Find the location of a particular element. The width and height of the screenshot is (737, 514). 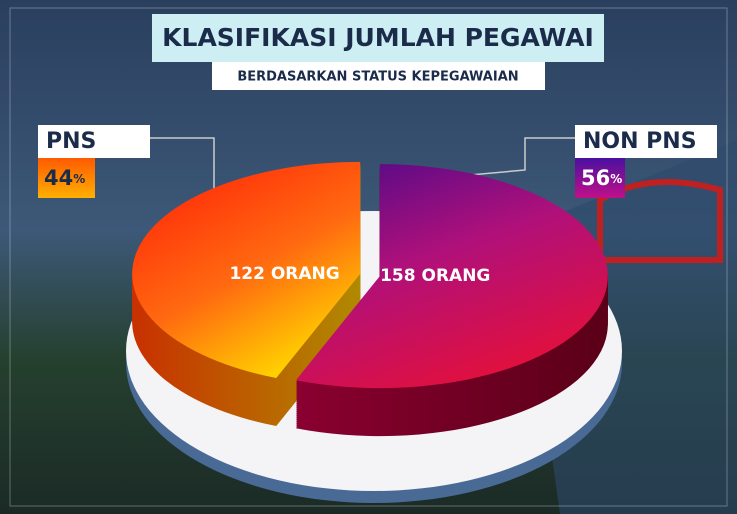

slice-top is located at coordinates (246, 270).